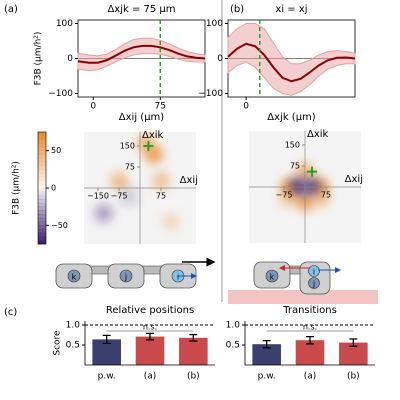  I want to click on y-axis-label: F3B (μm/h²), so click(39, 59).